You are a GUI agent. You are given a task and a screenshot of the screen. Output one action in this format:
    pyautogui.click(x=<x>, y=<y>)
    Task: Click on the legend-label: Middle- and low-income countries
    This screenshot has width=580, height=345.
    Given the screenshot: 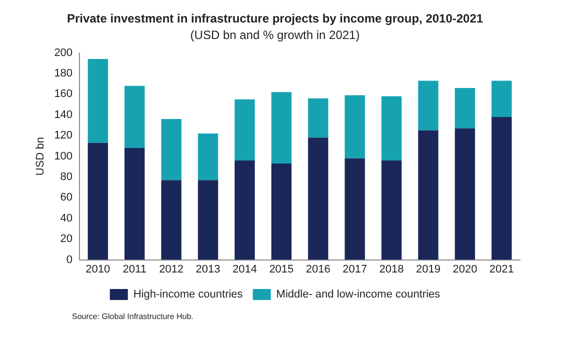 What is the action you would take?
    pyautogui.click(x=358, y=294)
    